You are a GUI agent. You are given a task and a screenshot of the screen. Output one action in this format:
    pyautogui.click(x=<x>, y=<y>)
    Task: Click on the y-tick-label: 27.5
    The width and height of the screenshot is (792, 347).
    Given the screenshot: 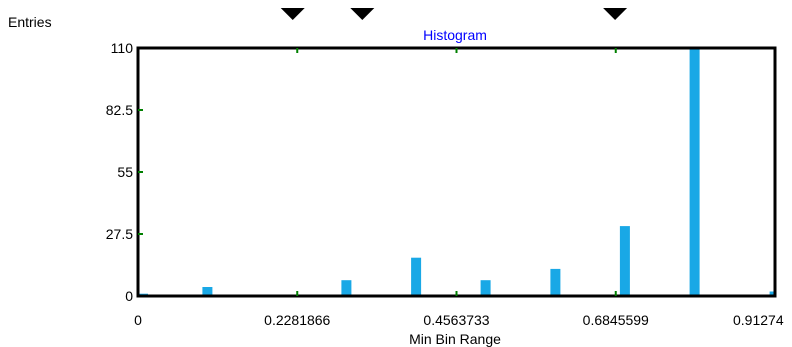 What is the action you would take?
    pyautogui.click(x=119, y=234)
    